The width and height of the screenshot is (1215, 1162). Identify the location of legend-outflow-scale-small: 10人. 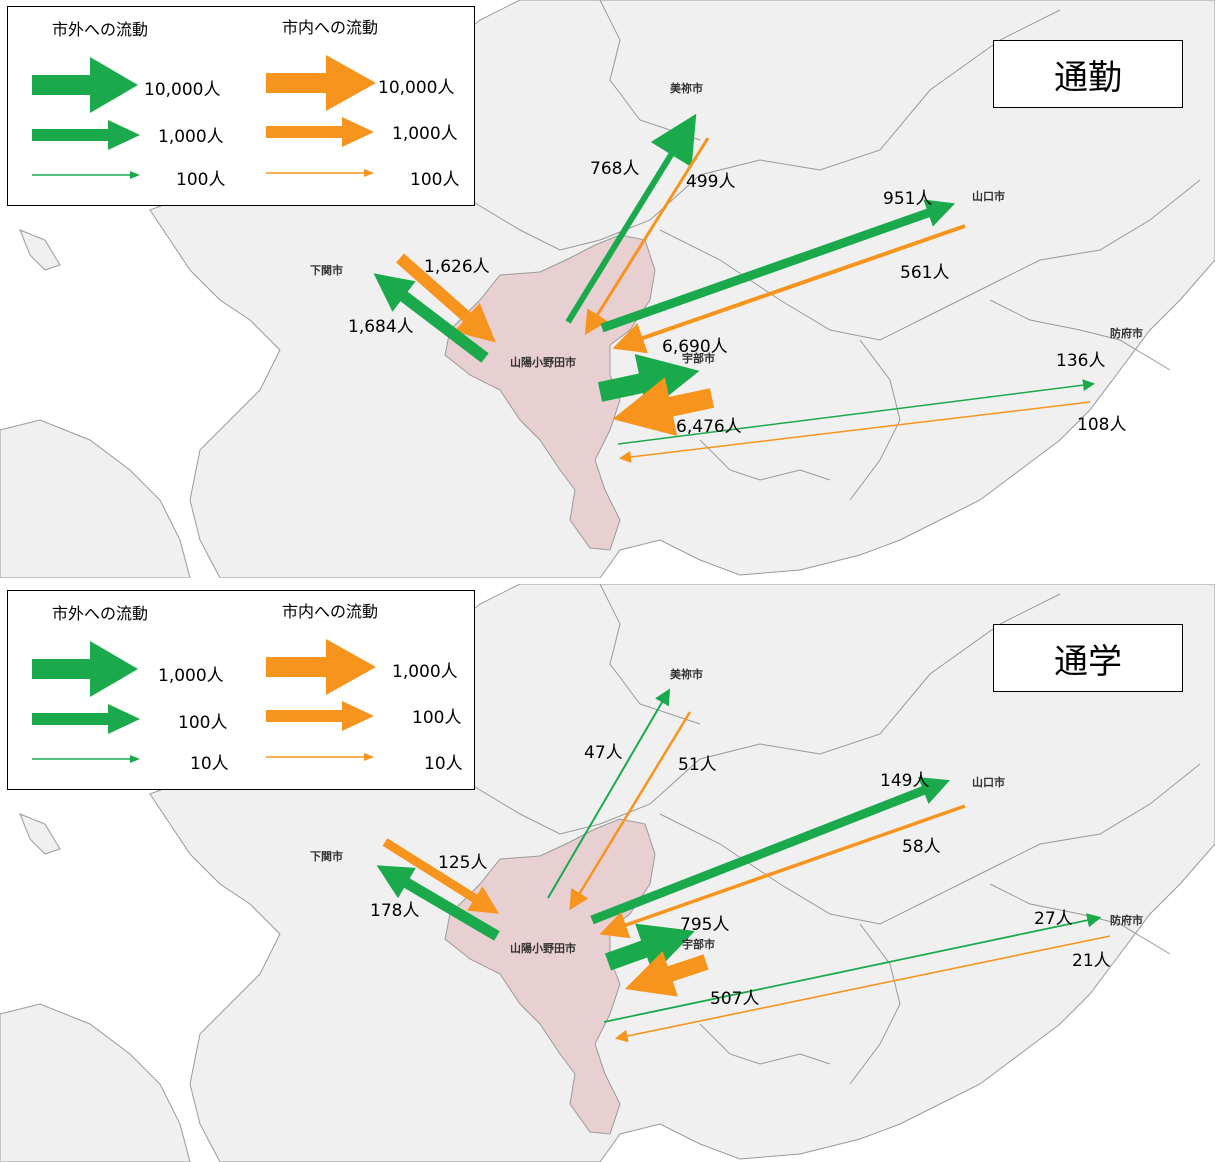
(209, 764).